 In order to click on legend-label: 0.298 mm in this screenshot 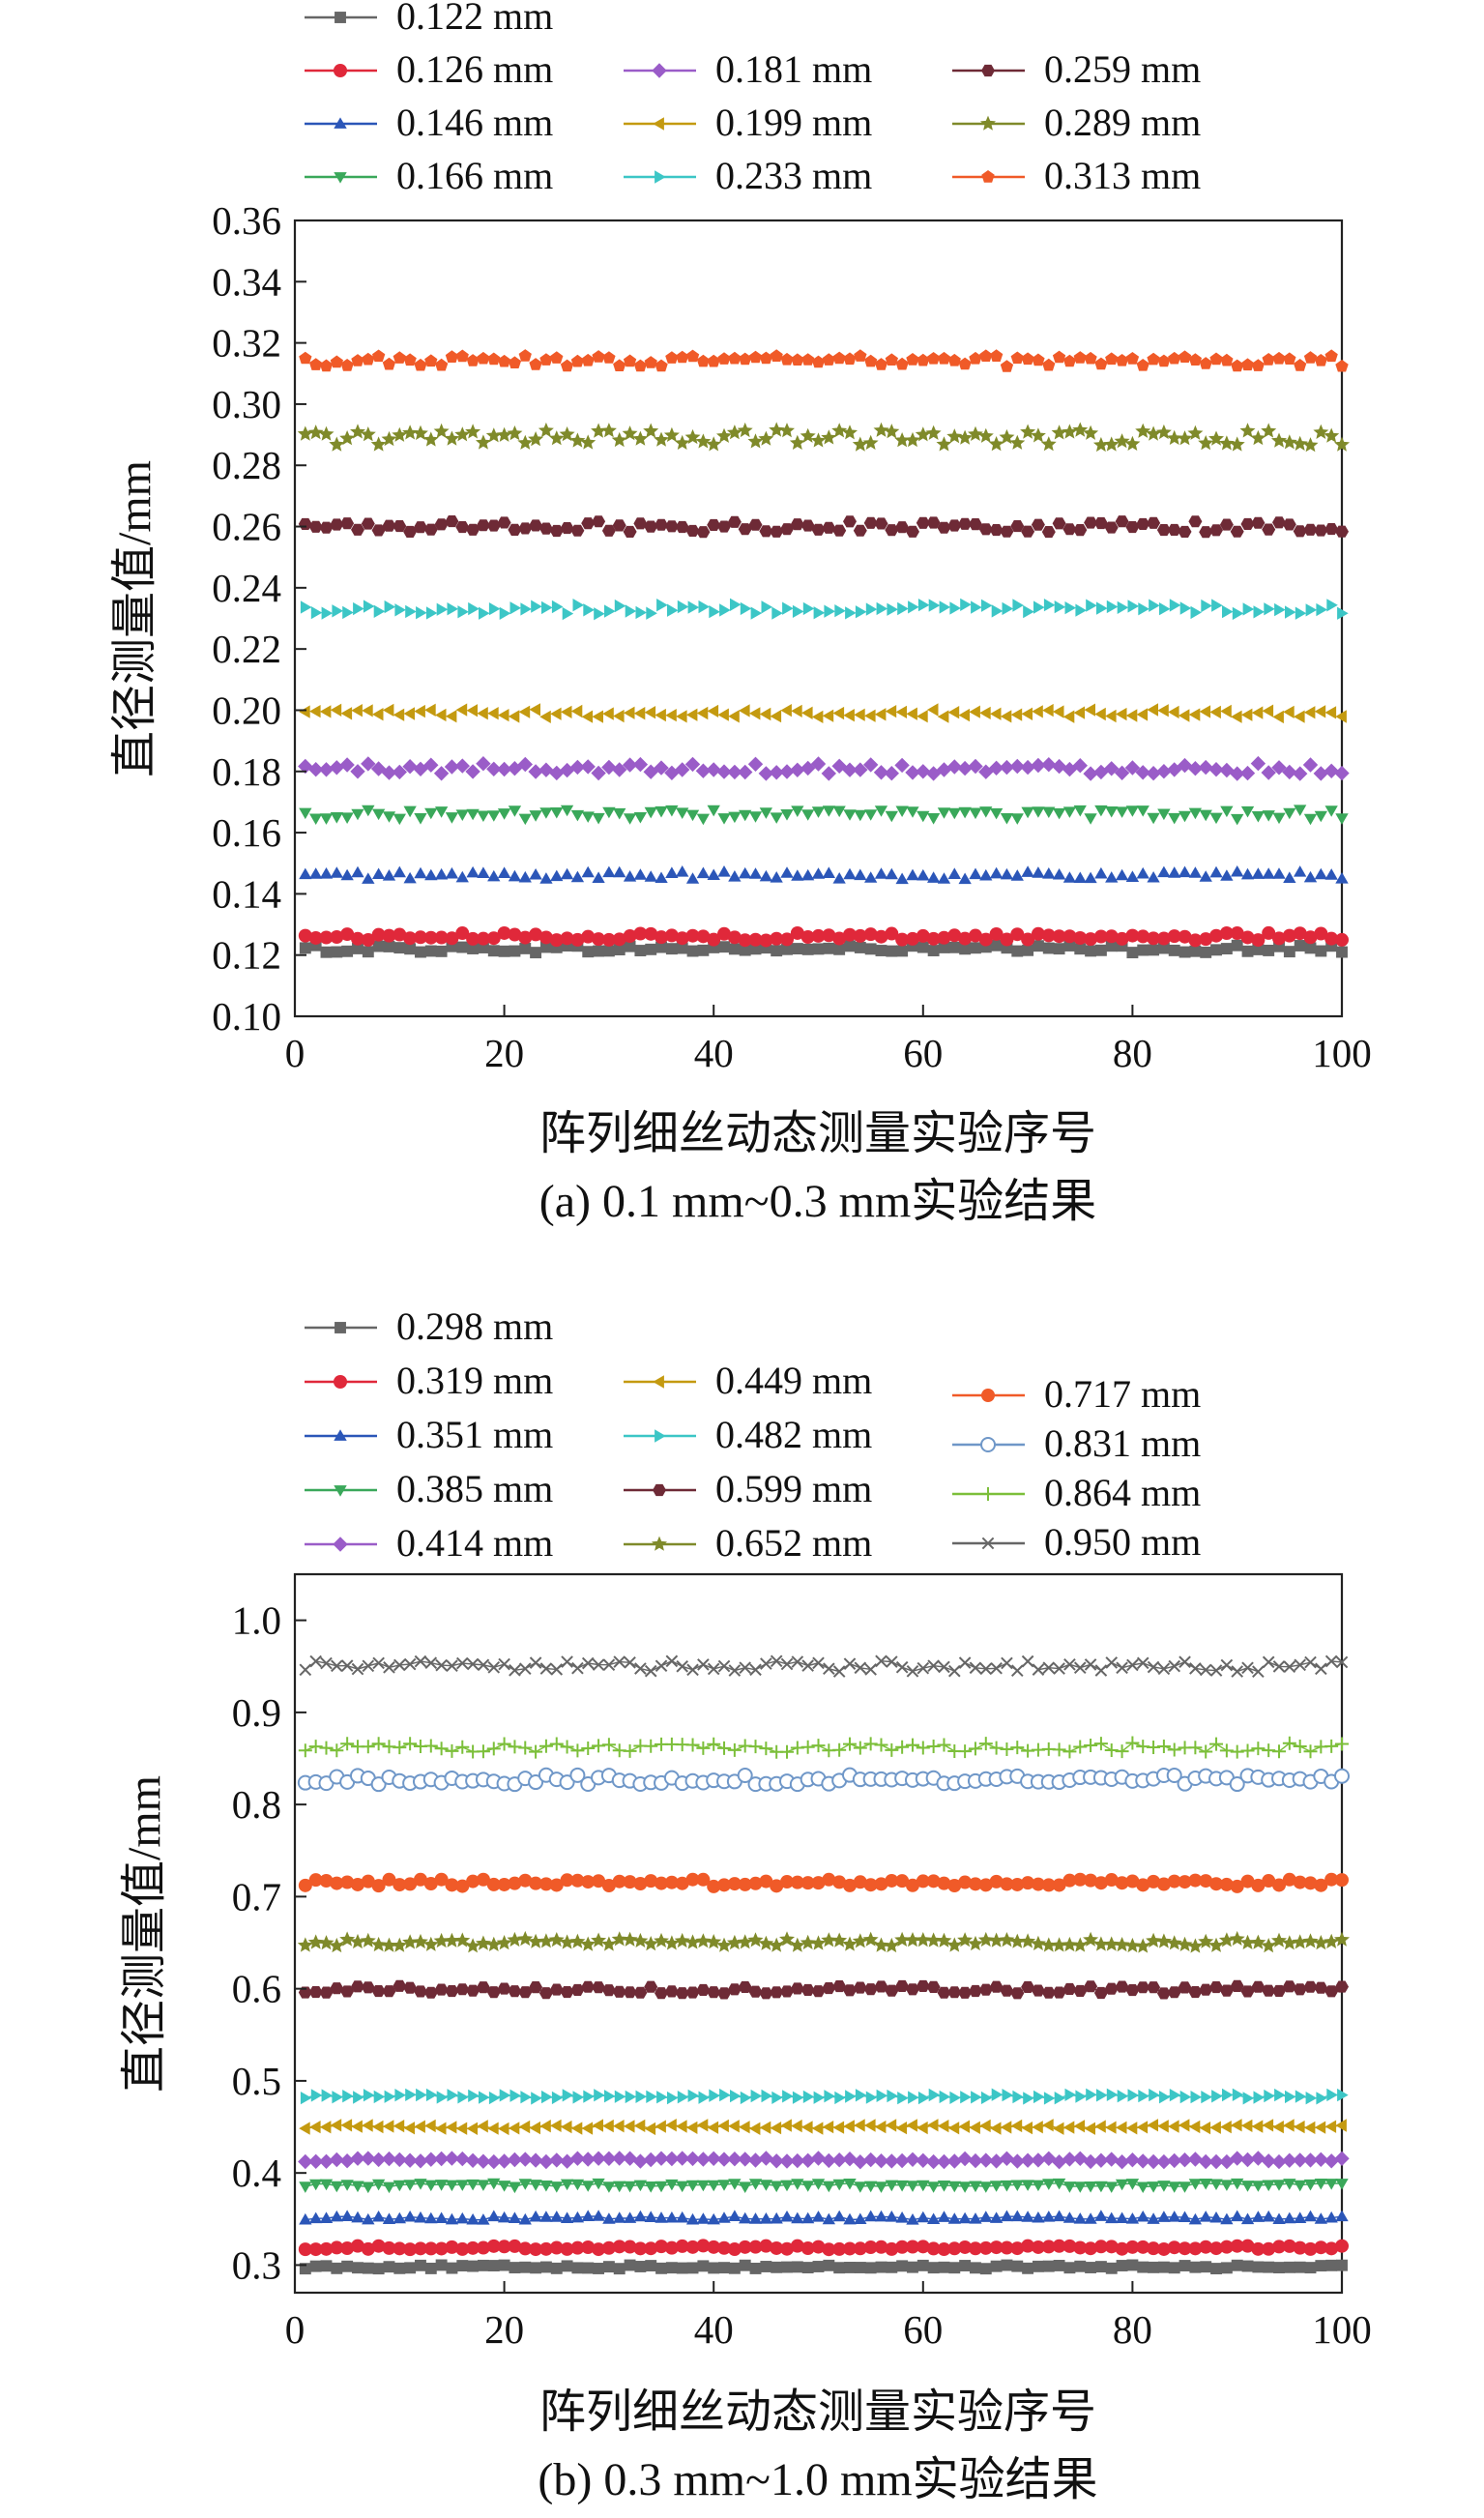, I will do `click(475, 1326)`.